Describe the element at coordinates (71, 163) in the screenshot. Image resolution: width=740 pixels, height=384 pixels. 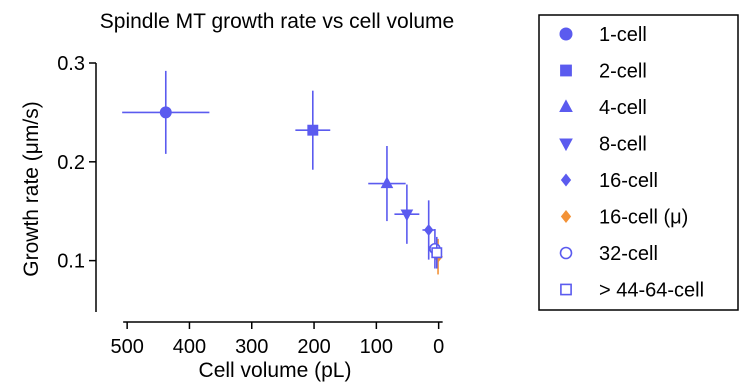
I see `y-tick-label: 0.2` at that location.